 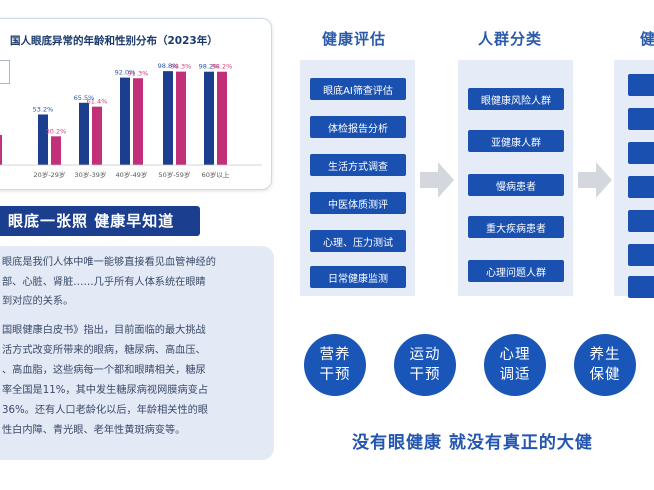 I want to click on chart-title: 国人眼底异常的年龄和性别分布（2023年）, so click(x=114, y=41).